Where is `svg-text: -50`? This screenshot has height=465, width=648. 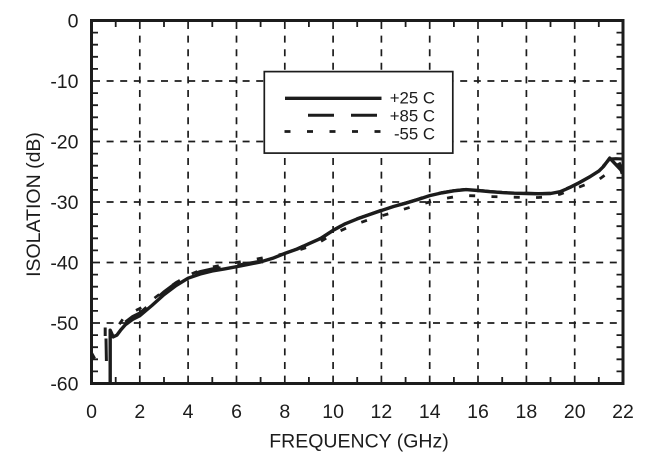
svg-text: -50 is located at coordinates (64, 324).